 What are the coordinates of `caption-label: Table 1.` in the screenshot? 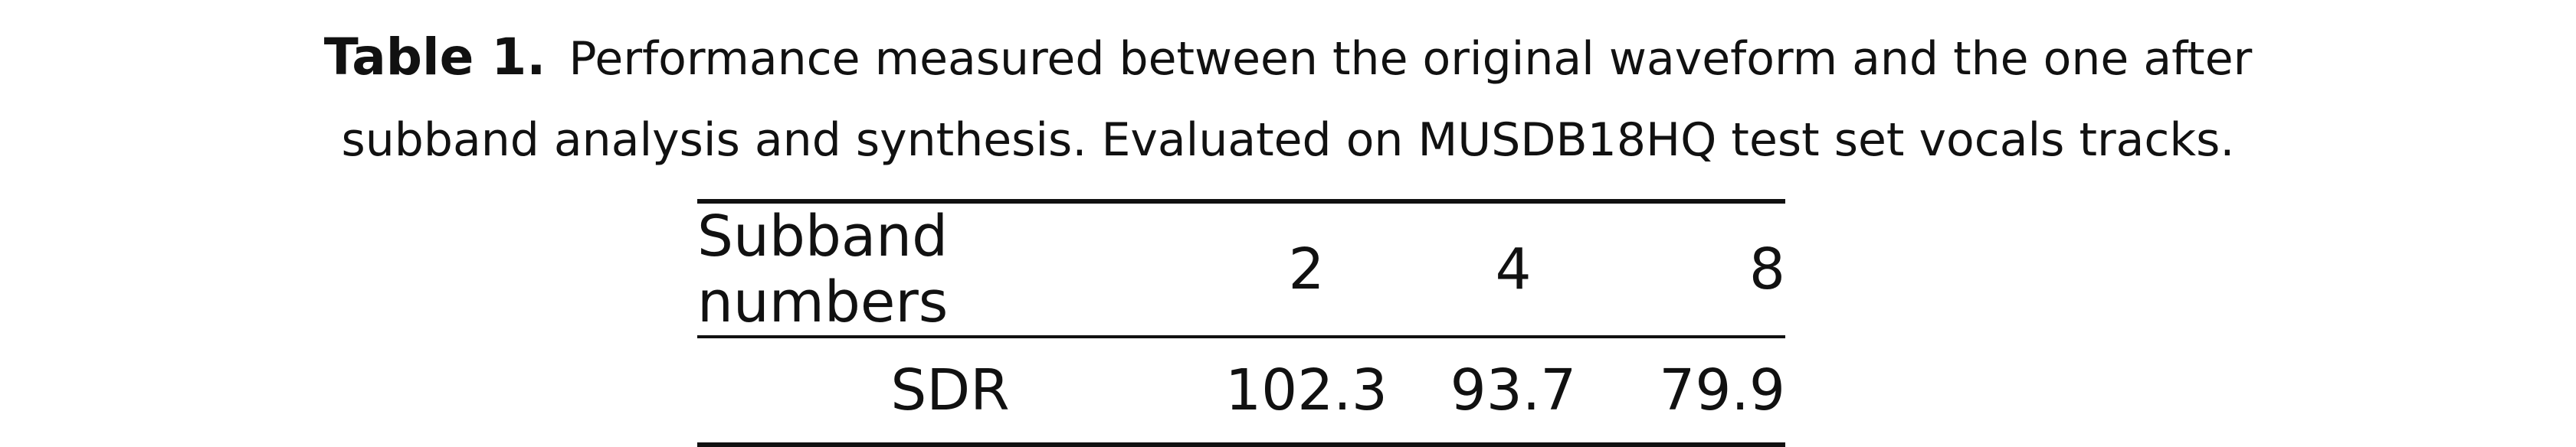 It's located at (434, 57).